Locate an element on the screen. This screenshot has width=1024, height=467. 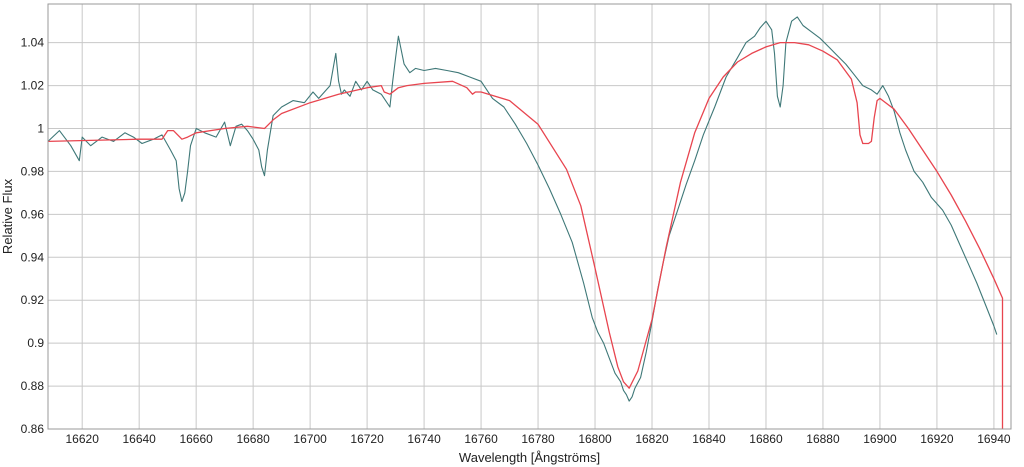
x-axis-label: Wavelength [Ångströms] is located at coordinates (529, 457).